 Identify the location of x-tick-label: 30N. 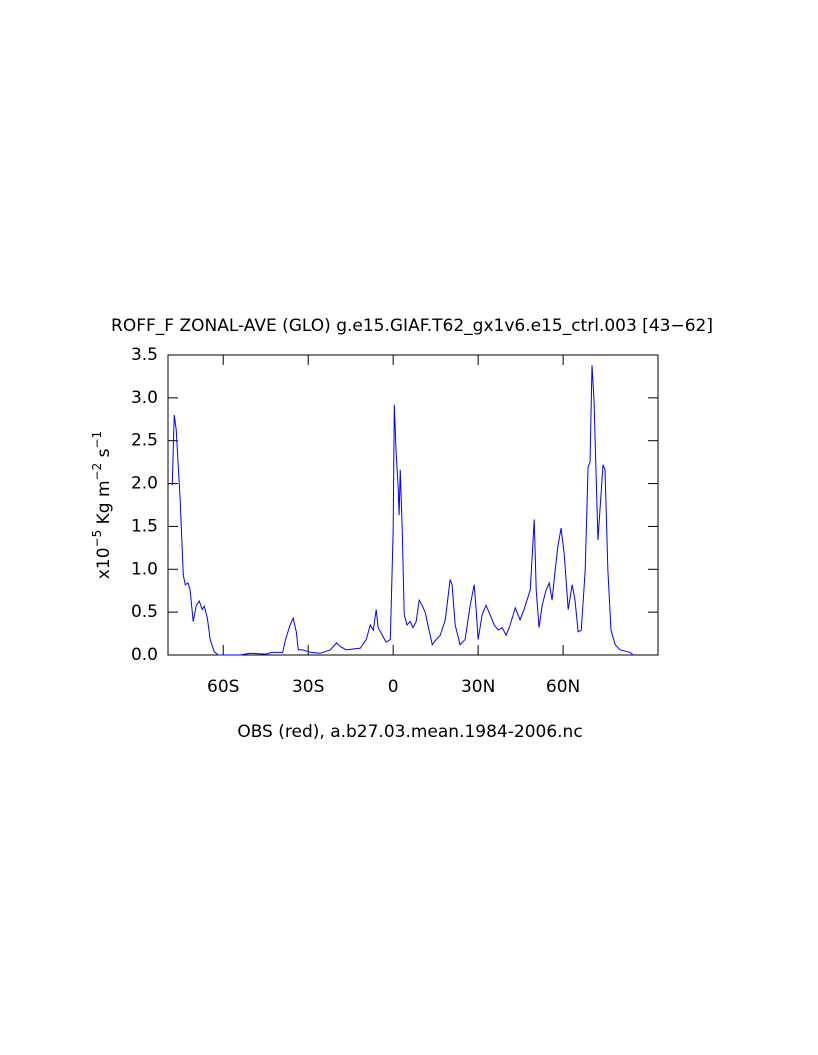
(478, 687).